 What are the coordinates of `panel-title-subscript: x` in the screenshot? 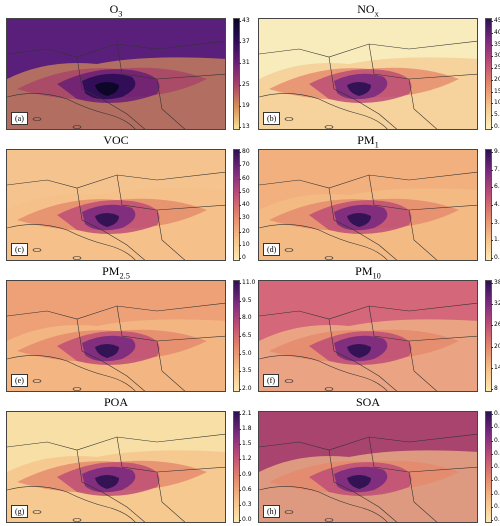 It's located at (376, 14).